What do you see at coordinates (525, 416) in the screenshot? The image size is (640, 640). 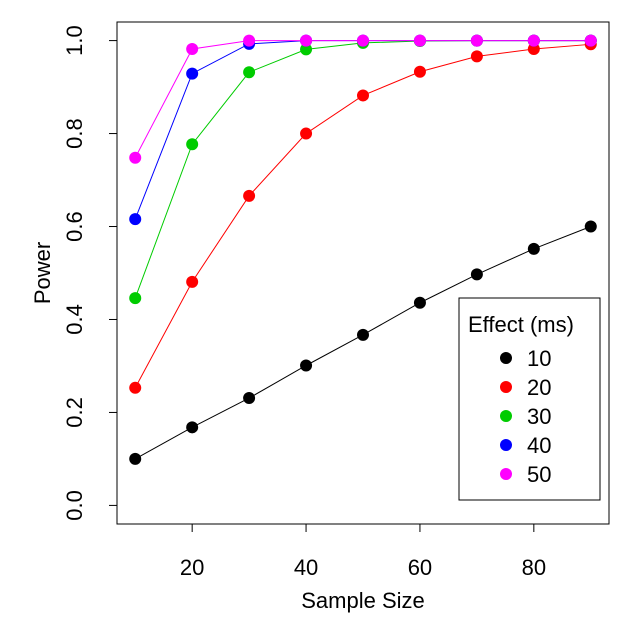 I see `legend-items: 10 20 30 40 50` at bounding box center [525, 416].